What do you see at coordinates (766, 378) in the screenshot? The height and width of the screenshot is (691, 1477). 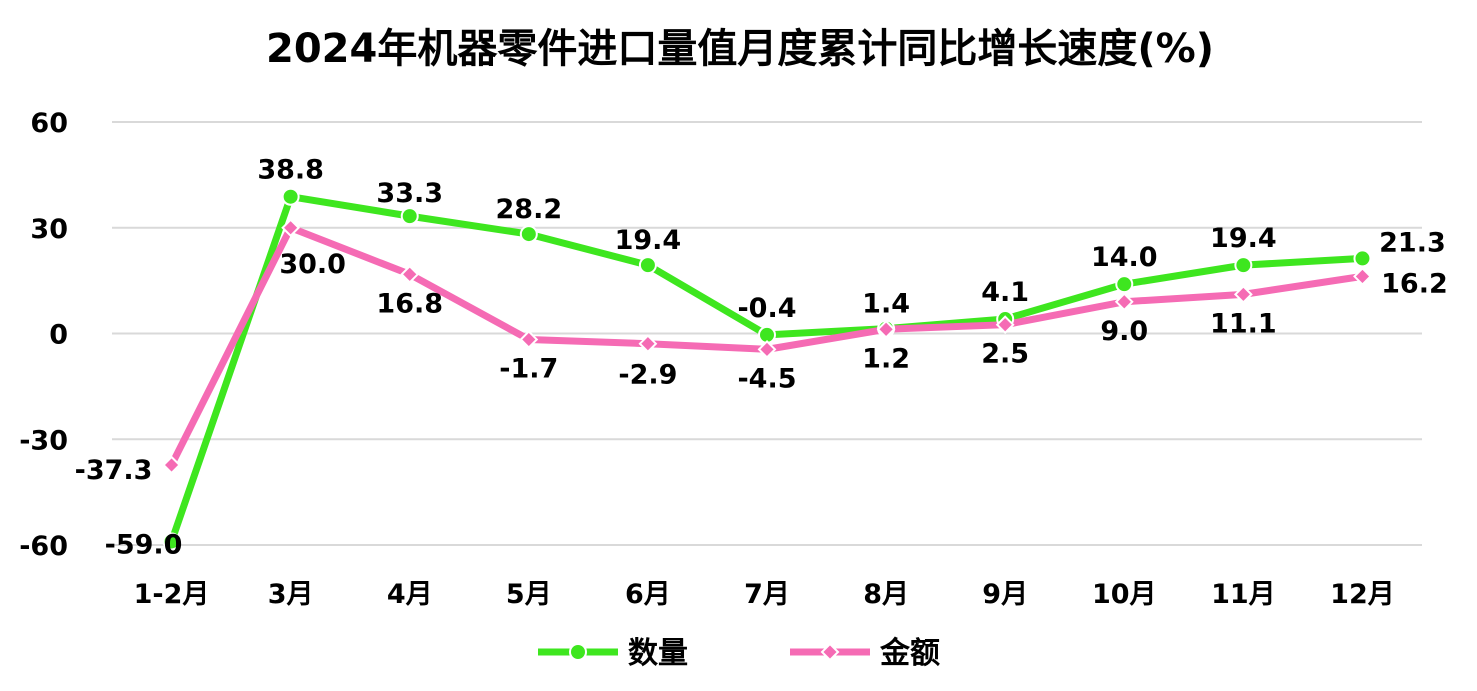 I see `data-label: -4.5` at bounding box center [766, 378].